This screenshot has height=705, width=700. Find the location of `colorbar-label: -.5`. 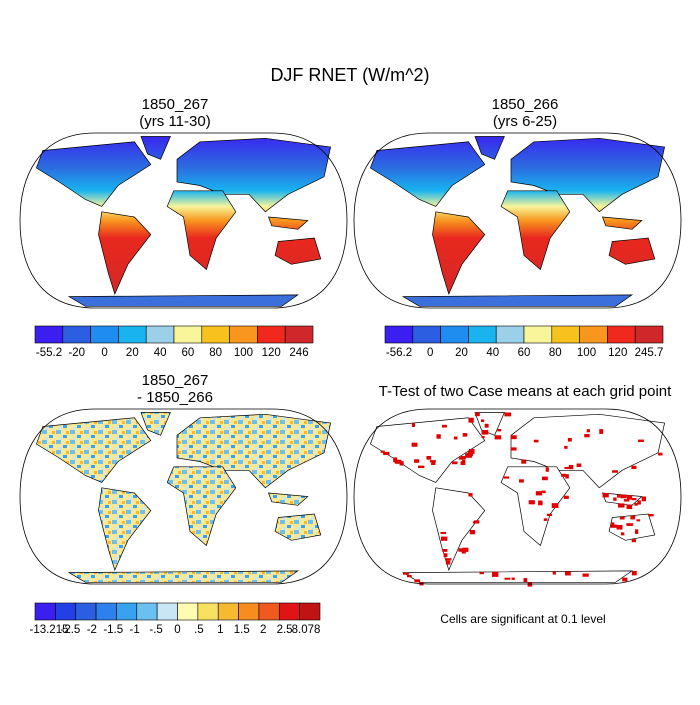

colorbar-label: -.5 is located at coordinates (155, 630).